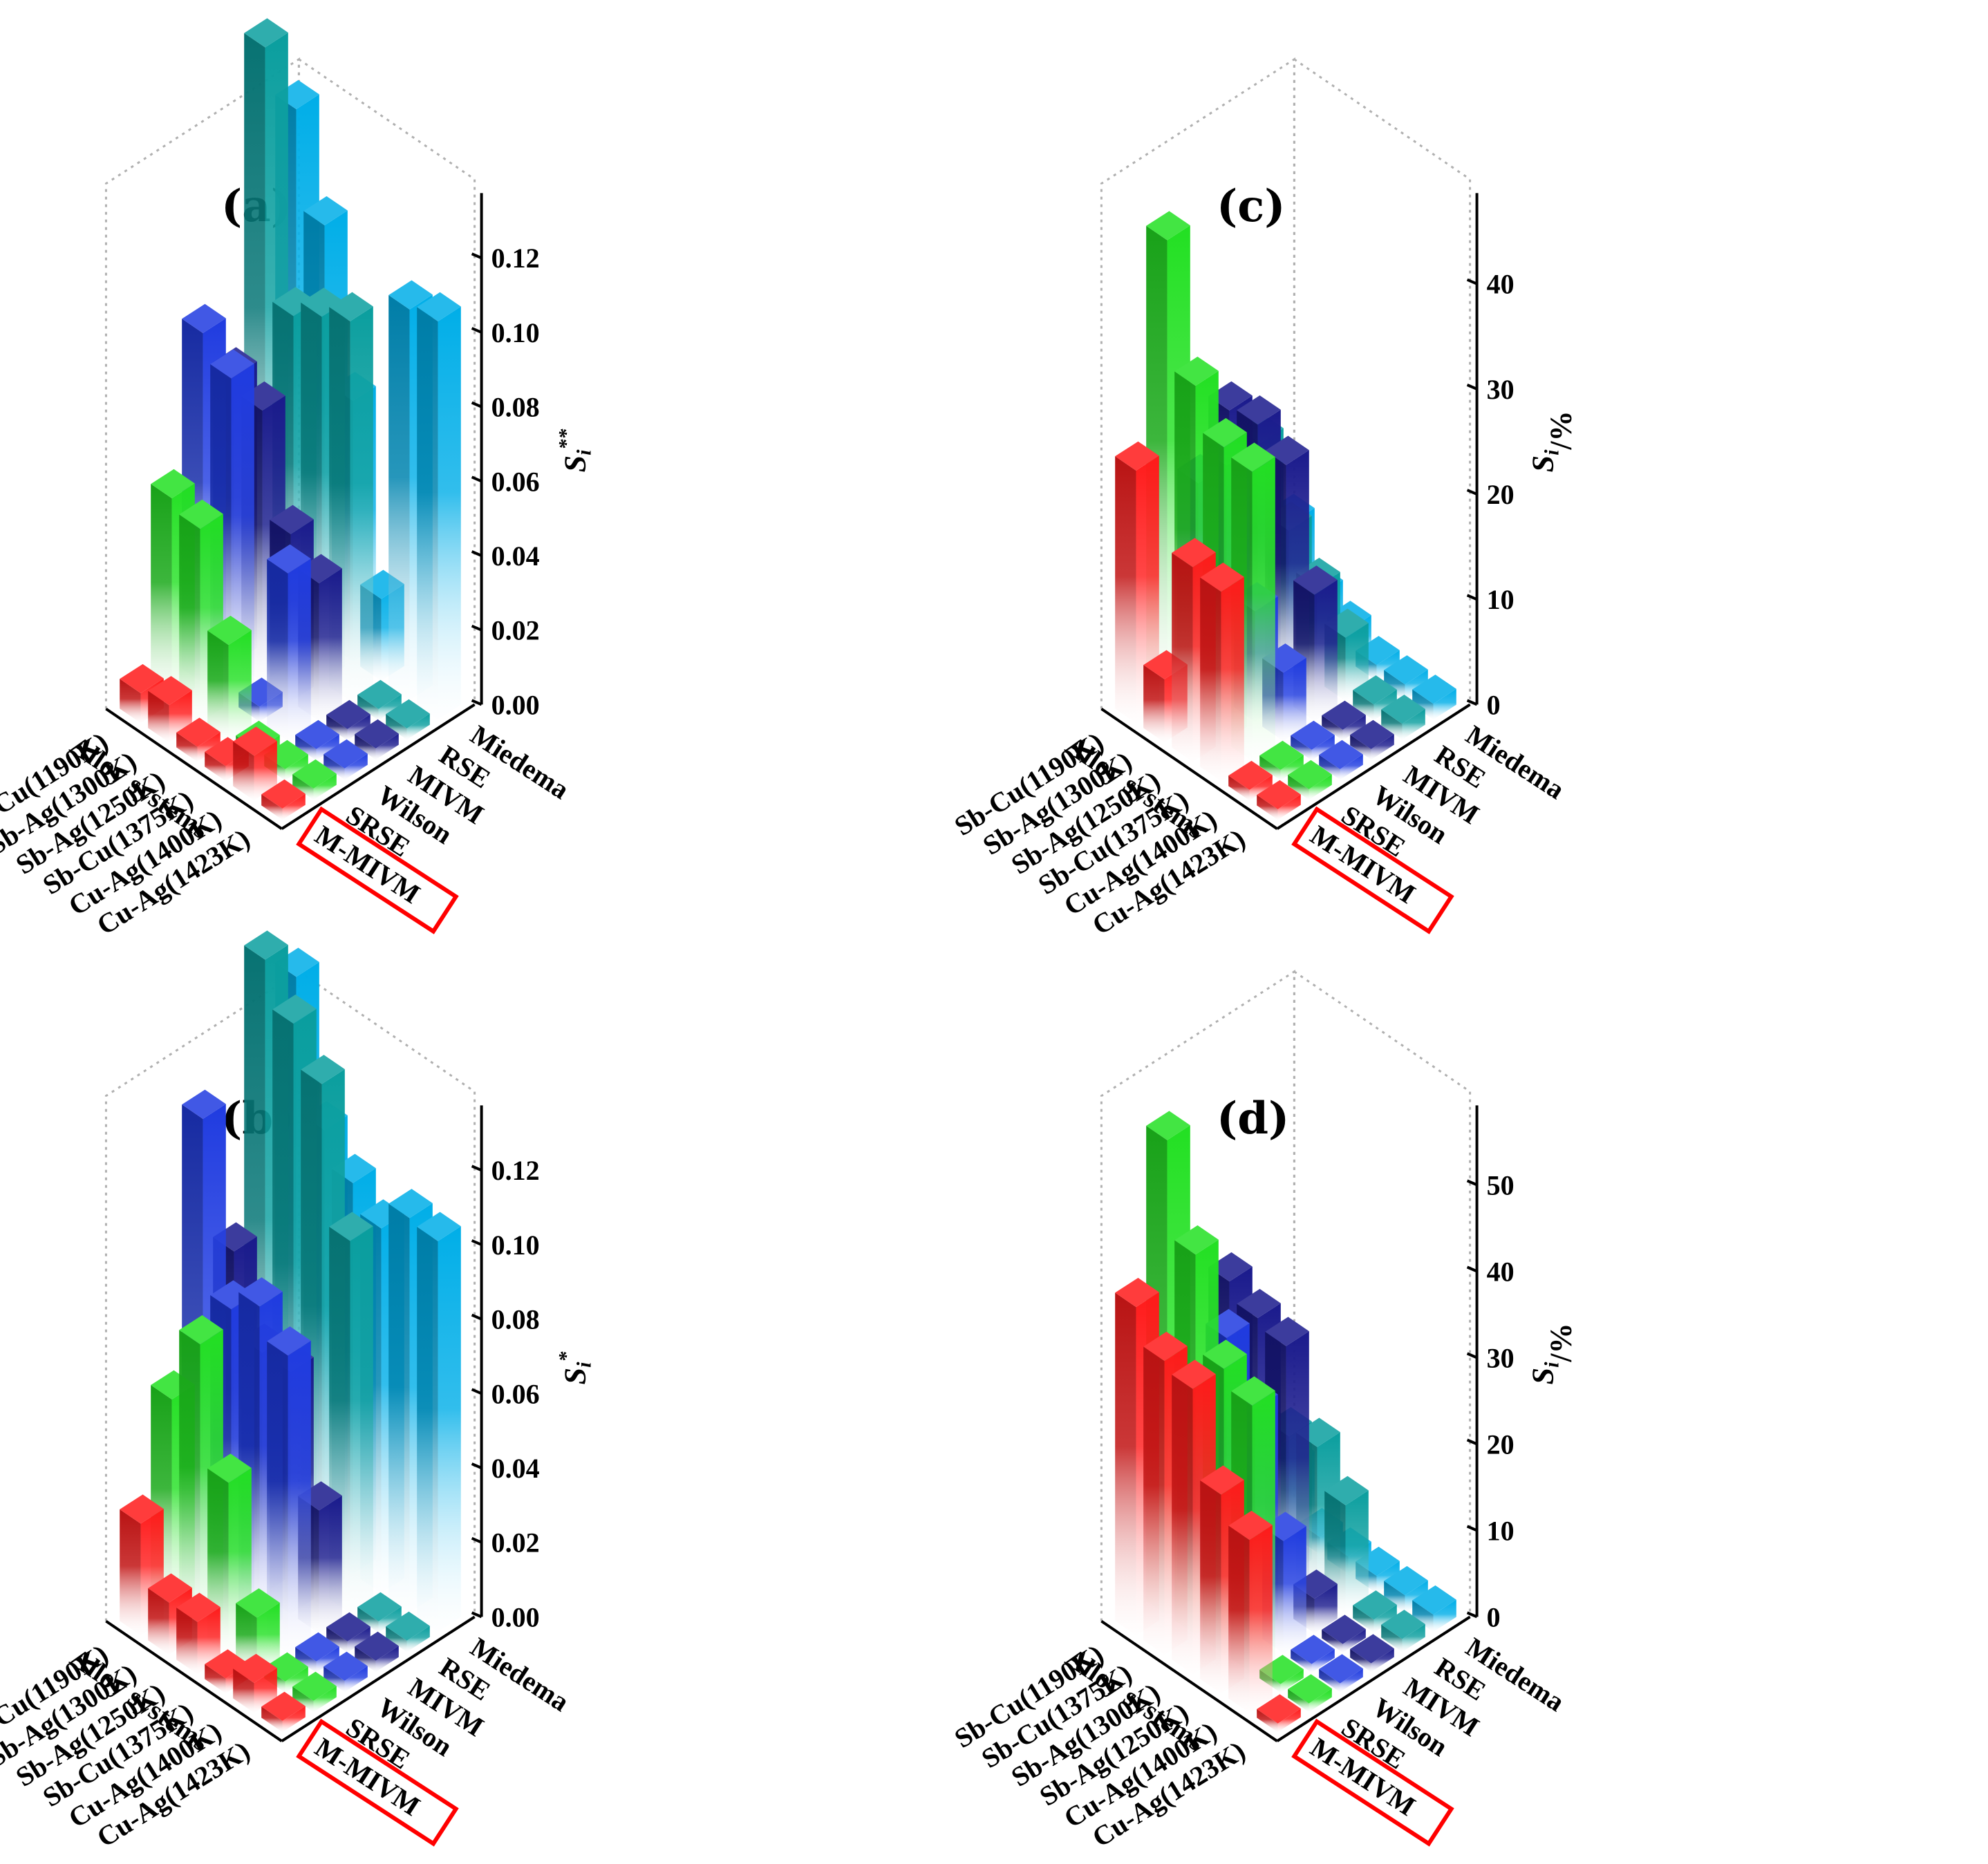 The image size is (1988, 1864). What do you see at coordinates (515, 704) in the screenshot?
I see `tick-label: 0.00` at bounding box center [515, 704].